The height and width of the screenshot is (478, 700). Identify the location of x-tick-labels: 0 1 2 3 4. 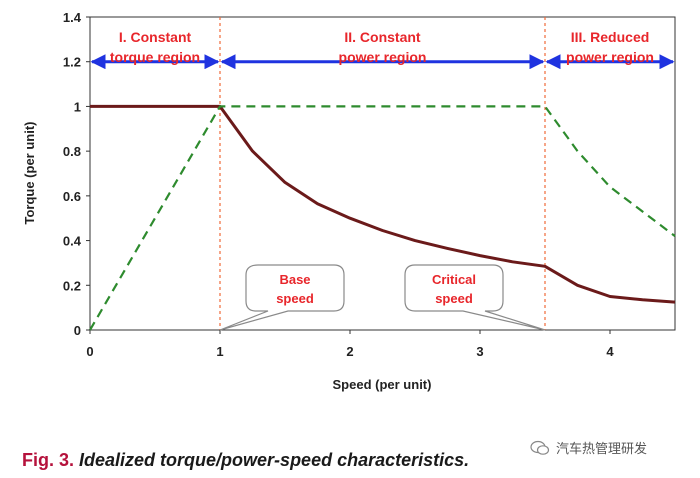
(350, 344).